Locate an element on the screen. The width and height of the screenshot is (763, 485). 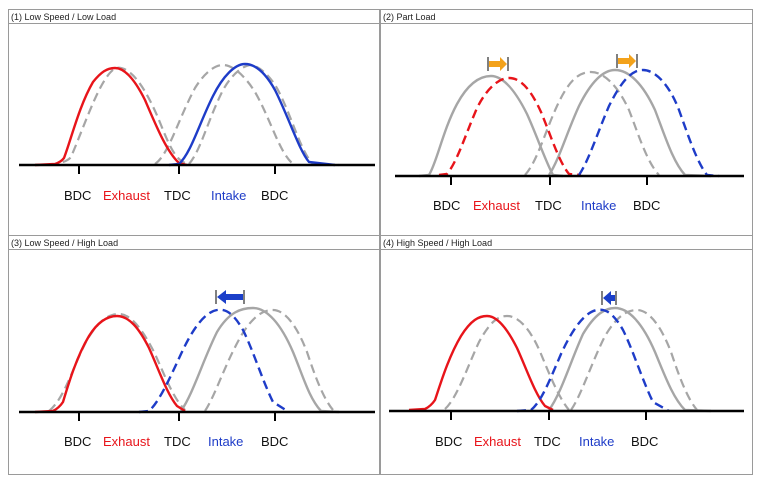
panel-title: (3) Low Speed / High Load is located at coordinates (194, 243).